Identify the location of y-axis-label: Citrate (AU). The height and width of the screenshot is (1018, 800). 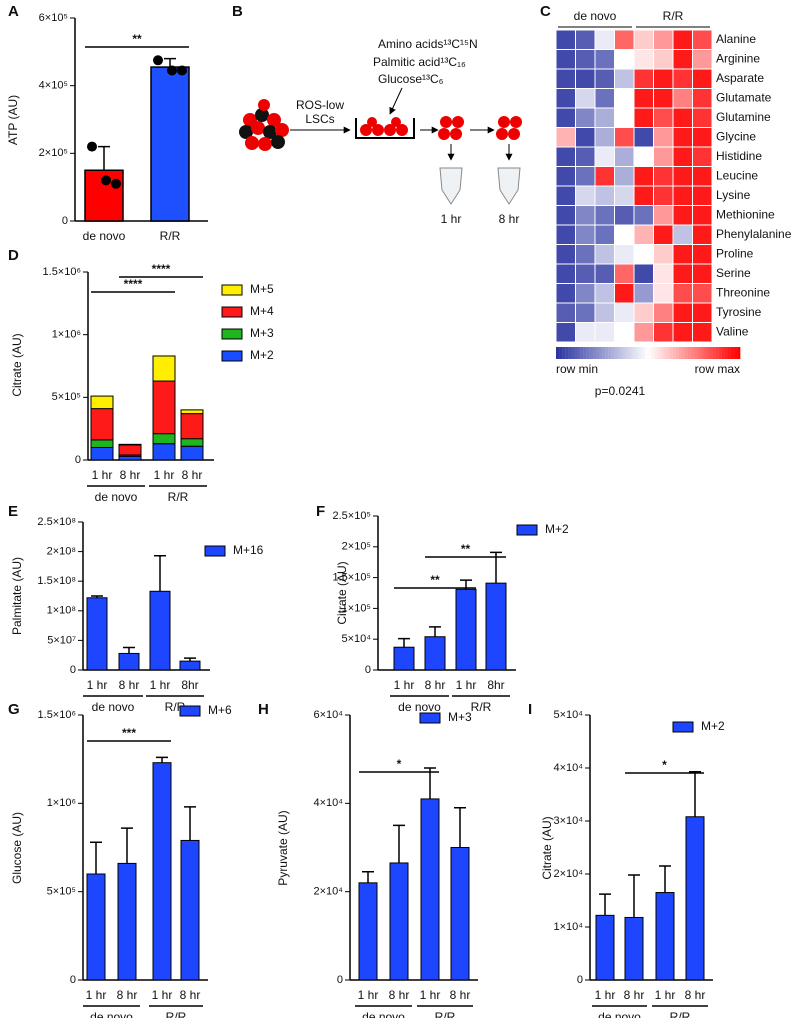
(547, 847).